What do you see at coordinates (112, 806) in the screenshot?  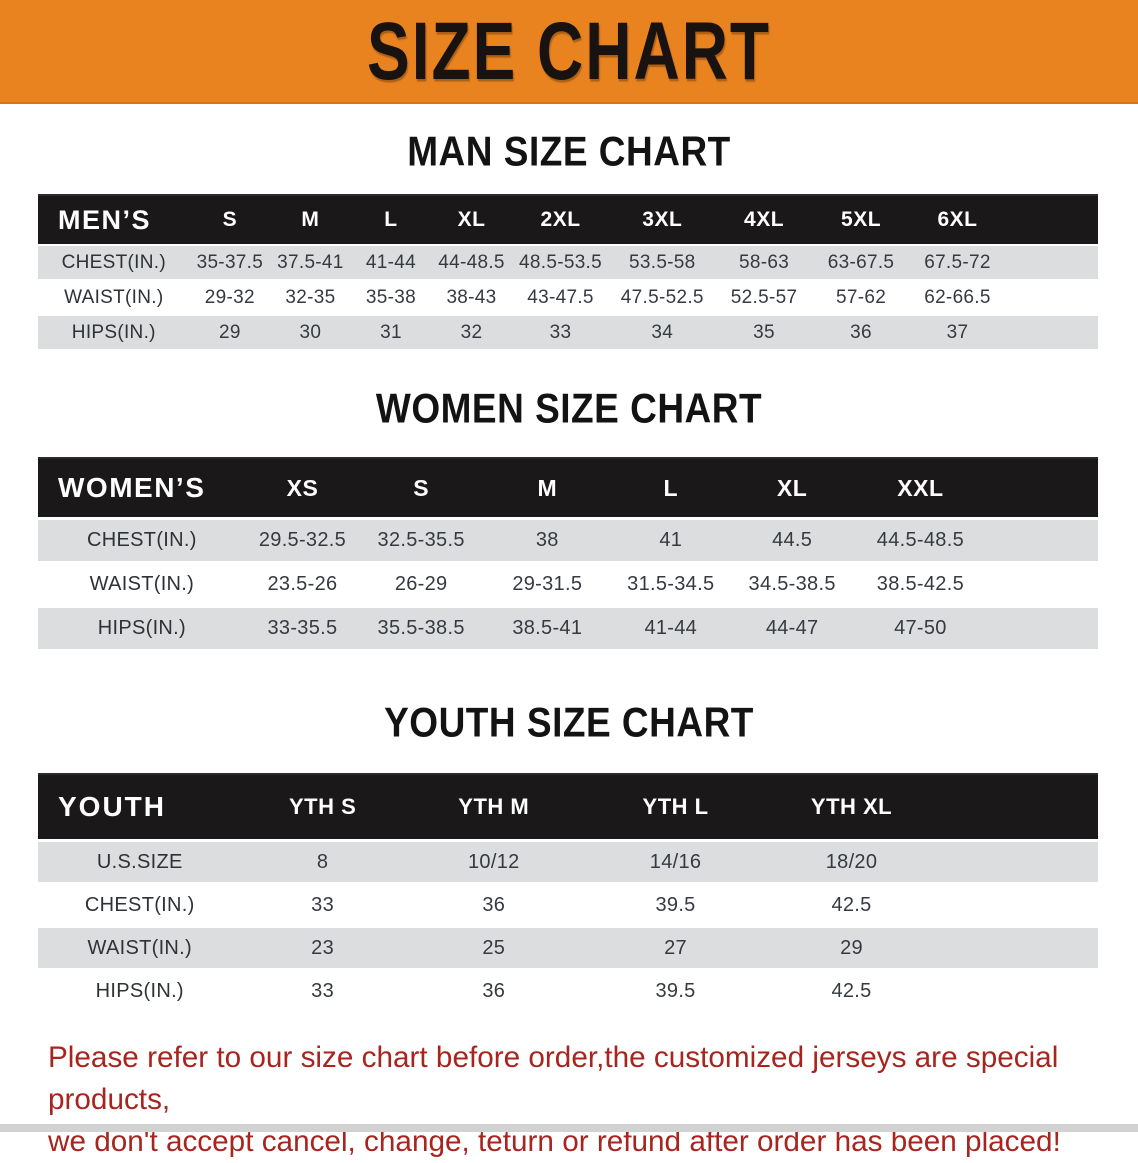 I see `table-corner-label: YOUTH` at bounding box center [112, 806].